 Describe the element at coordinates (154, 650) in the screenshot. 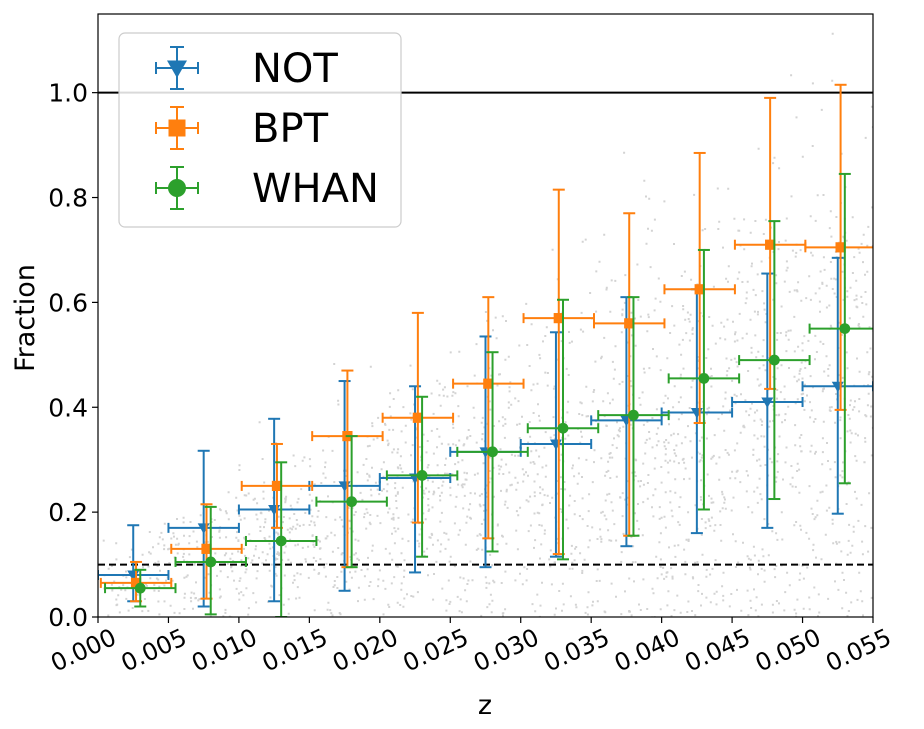

I see `x-tick-label: 0.005` at that location.